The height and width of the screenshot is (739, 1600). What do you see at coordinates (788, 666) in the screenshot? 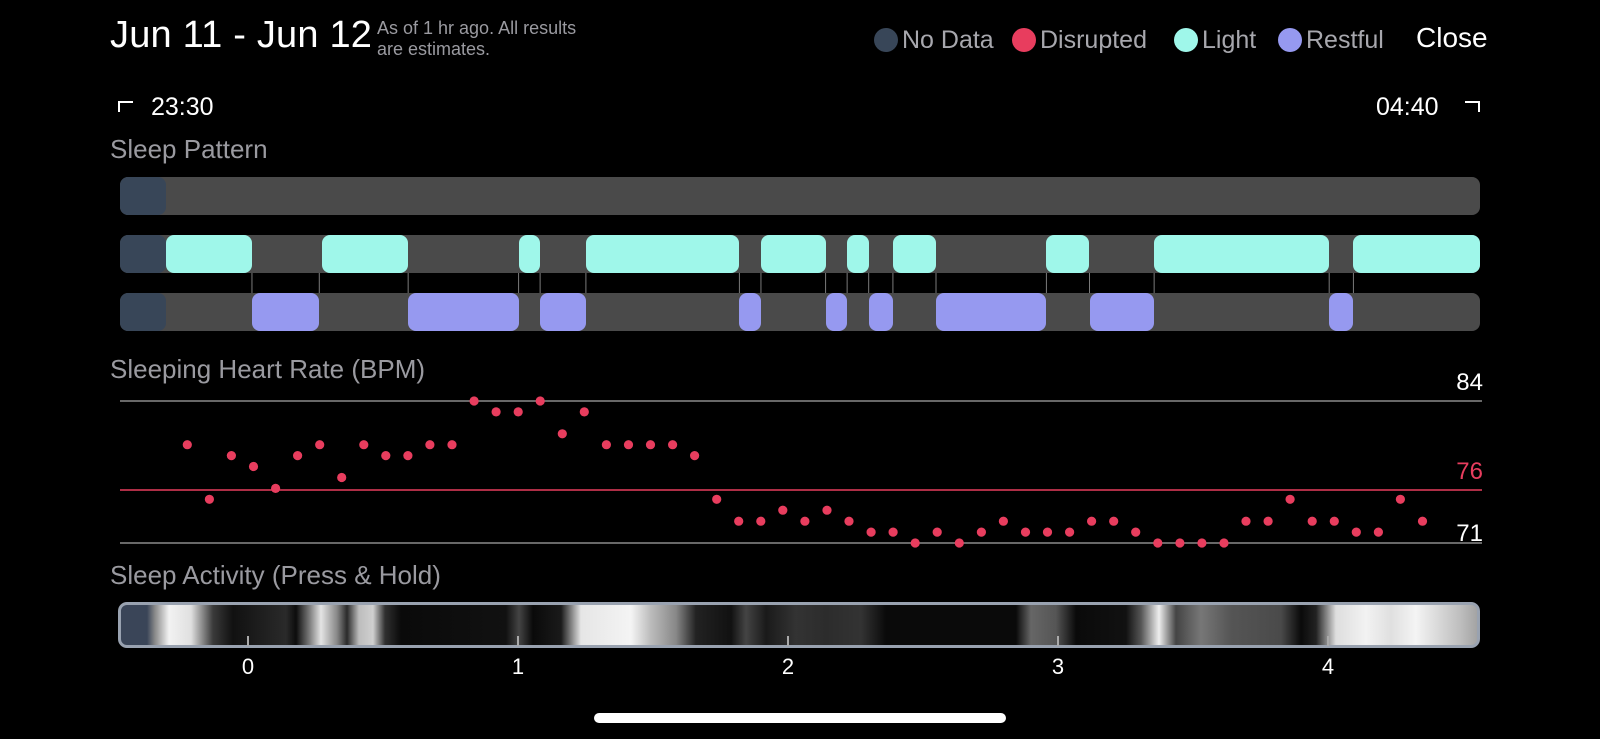
I see `x-tick-label: 2` at bounding box center [788, 666].